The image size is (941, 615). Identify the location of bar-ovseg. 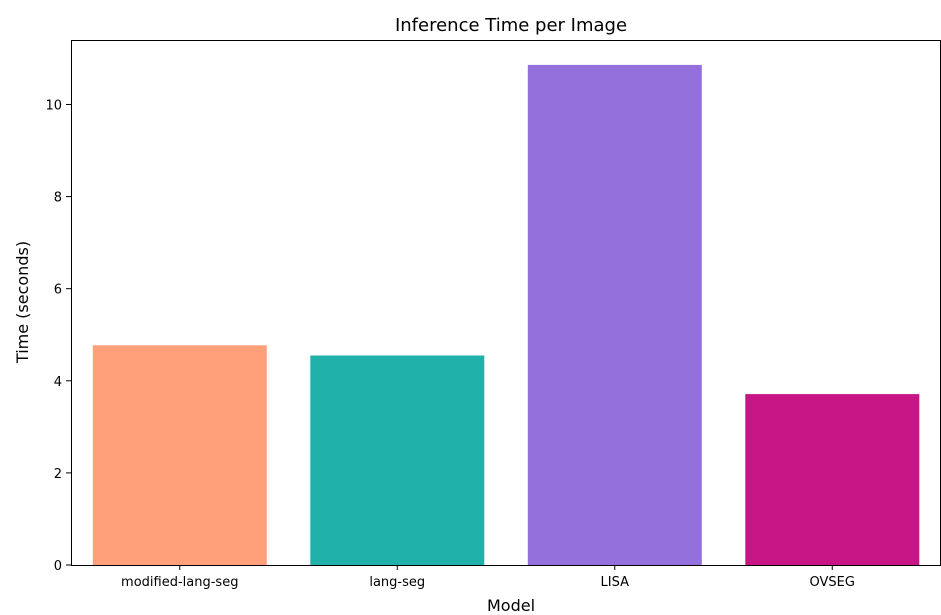
(832, 479).